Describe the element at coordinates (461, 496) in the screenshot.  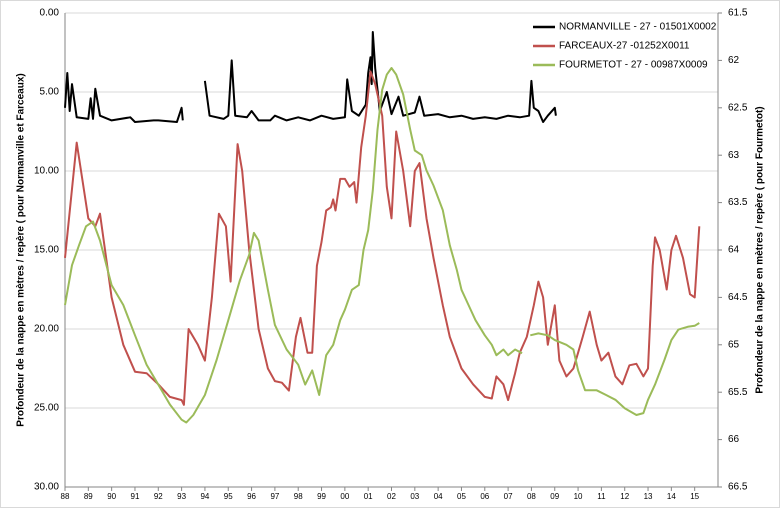
I see `x-tick-label: 05` at that location.